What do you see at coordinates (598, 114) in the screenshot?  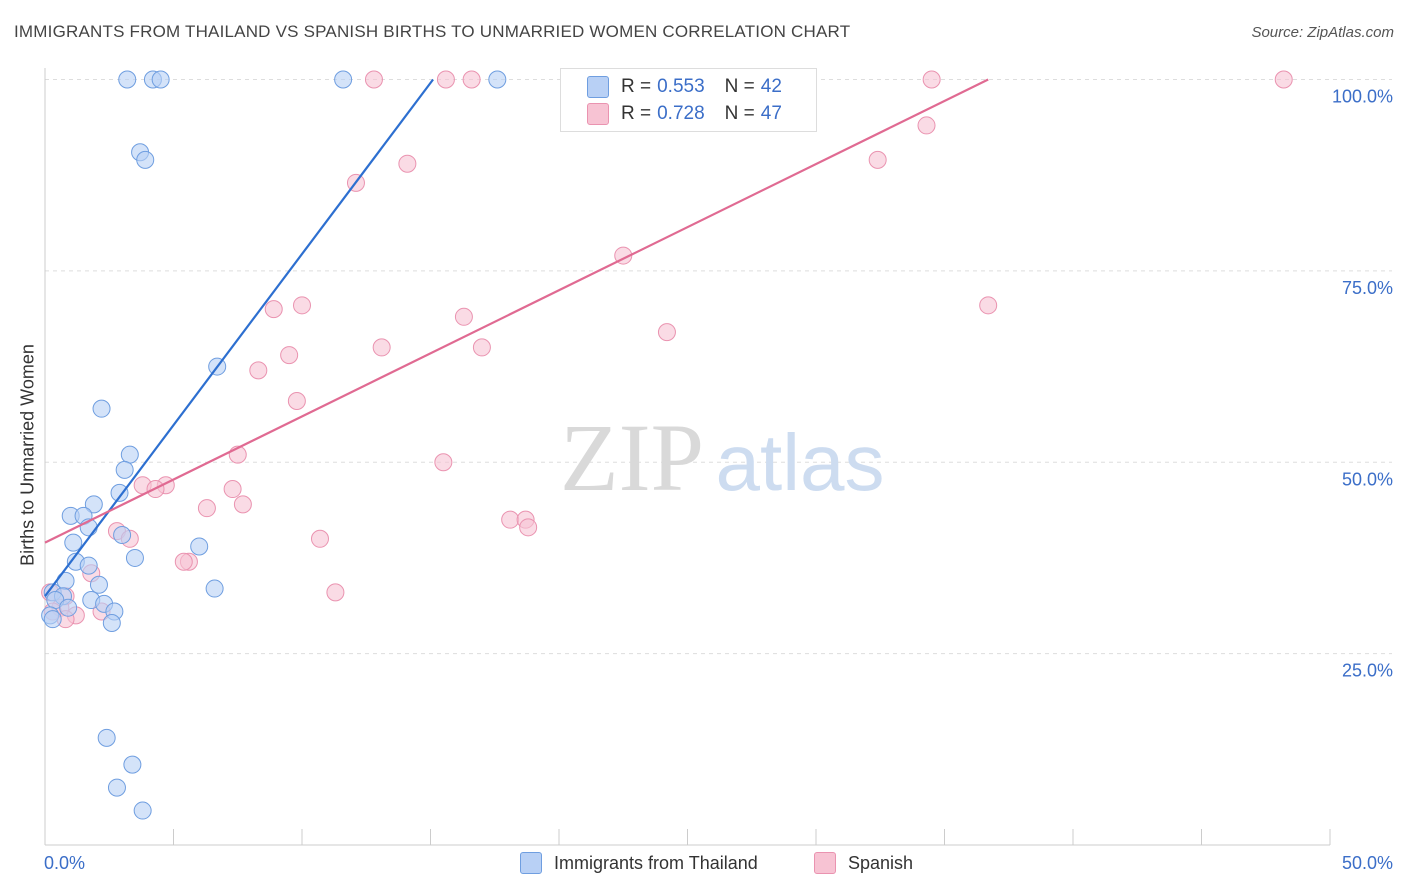 I see `legend-swatch-spanish` at bounding box center [598, 114].